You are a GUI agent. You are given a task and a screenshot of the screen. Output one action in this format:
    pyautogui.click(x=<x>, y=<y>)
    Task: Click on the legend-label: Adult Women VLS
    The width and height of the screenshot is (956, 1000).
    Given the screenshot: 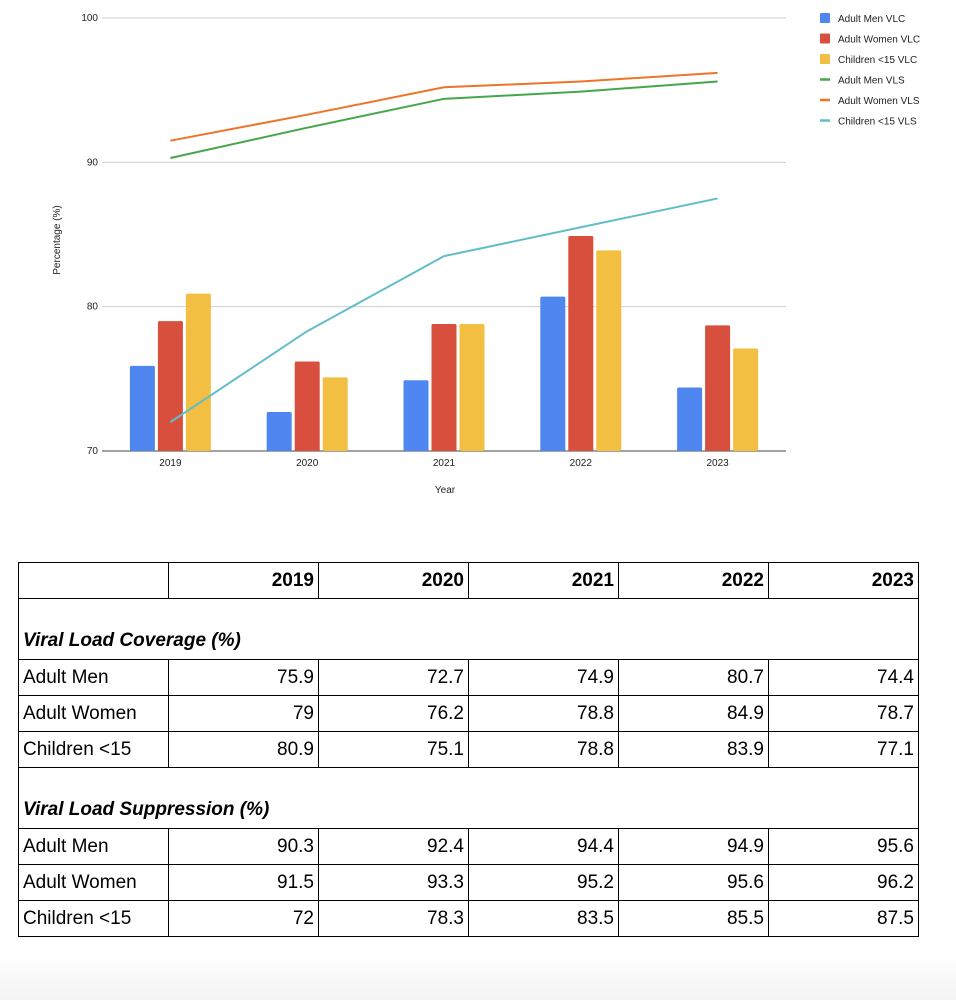 What is the action you would take?
    pyautogui.click(x=879, y=101)
    